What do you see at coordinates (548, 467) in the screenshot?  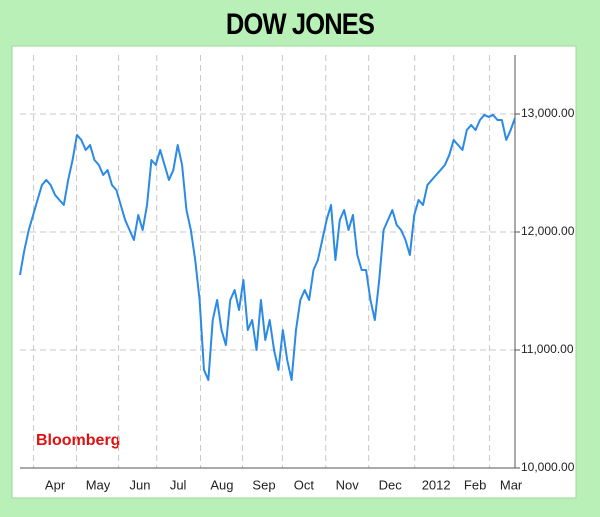 I see `y-tick-label: 10,000.00` at bounding box center [548, 467].